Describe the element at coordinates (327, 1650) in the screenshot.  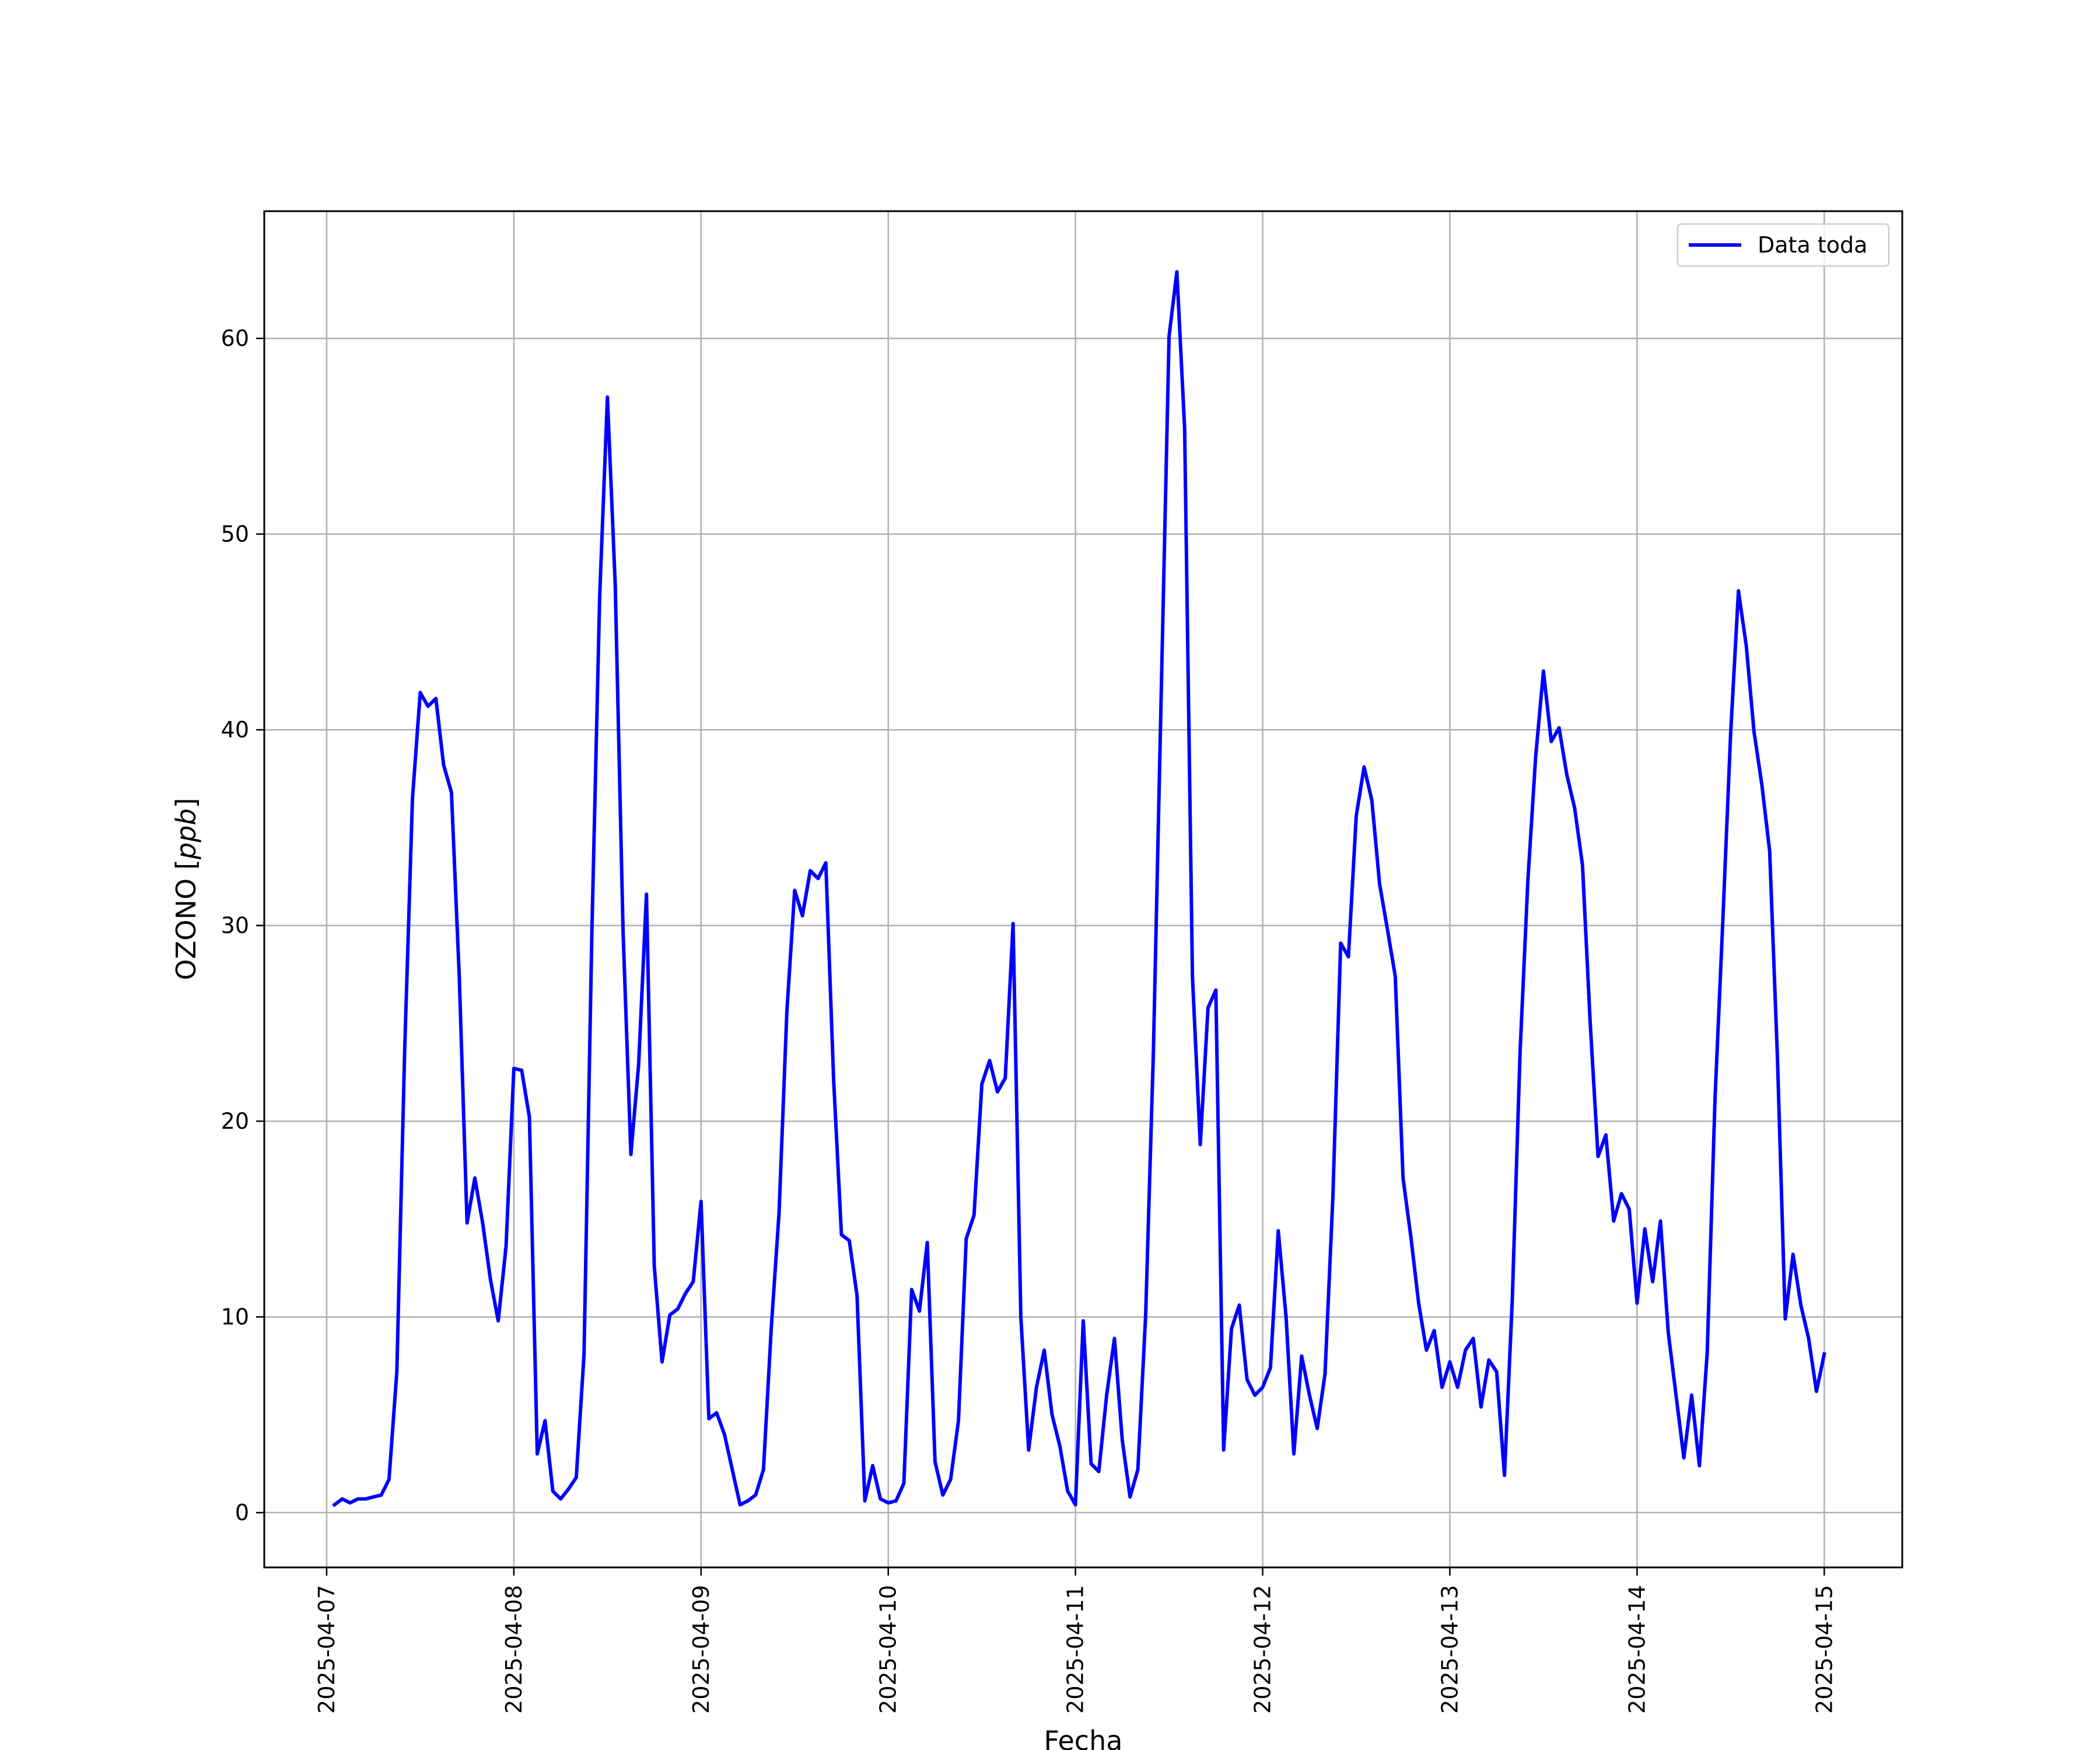
I see `x-tick-label: 2025-04-07` at that location.